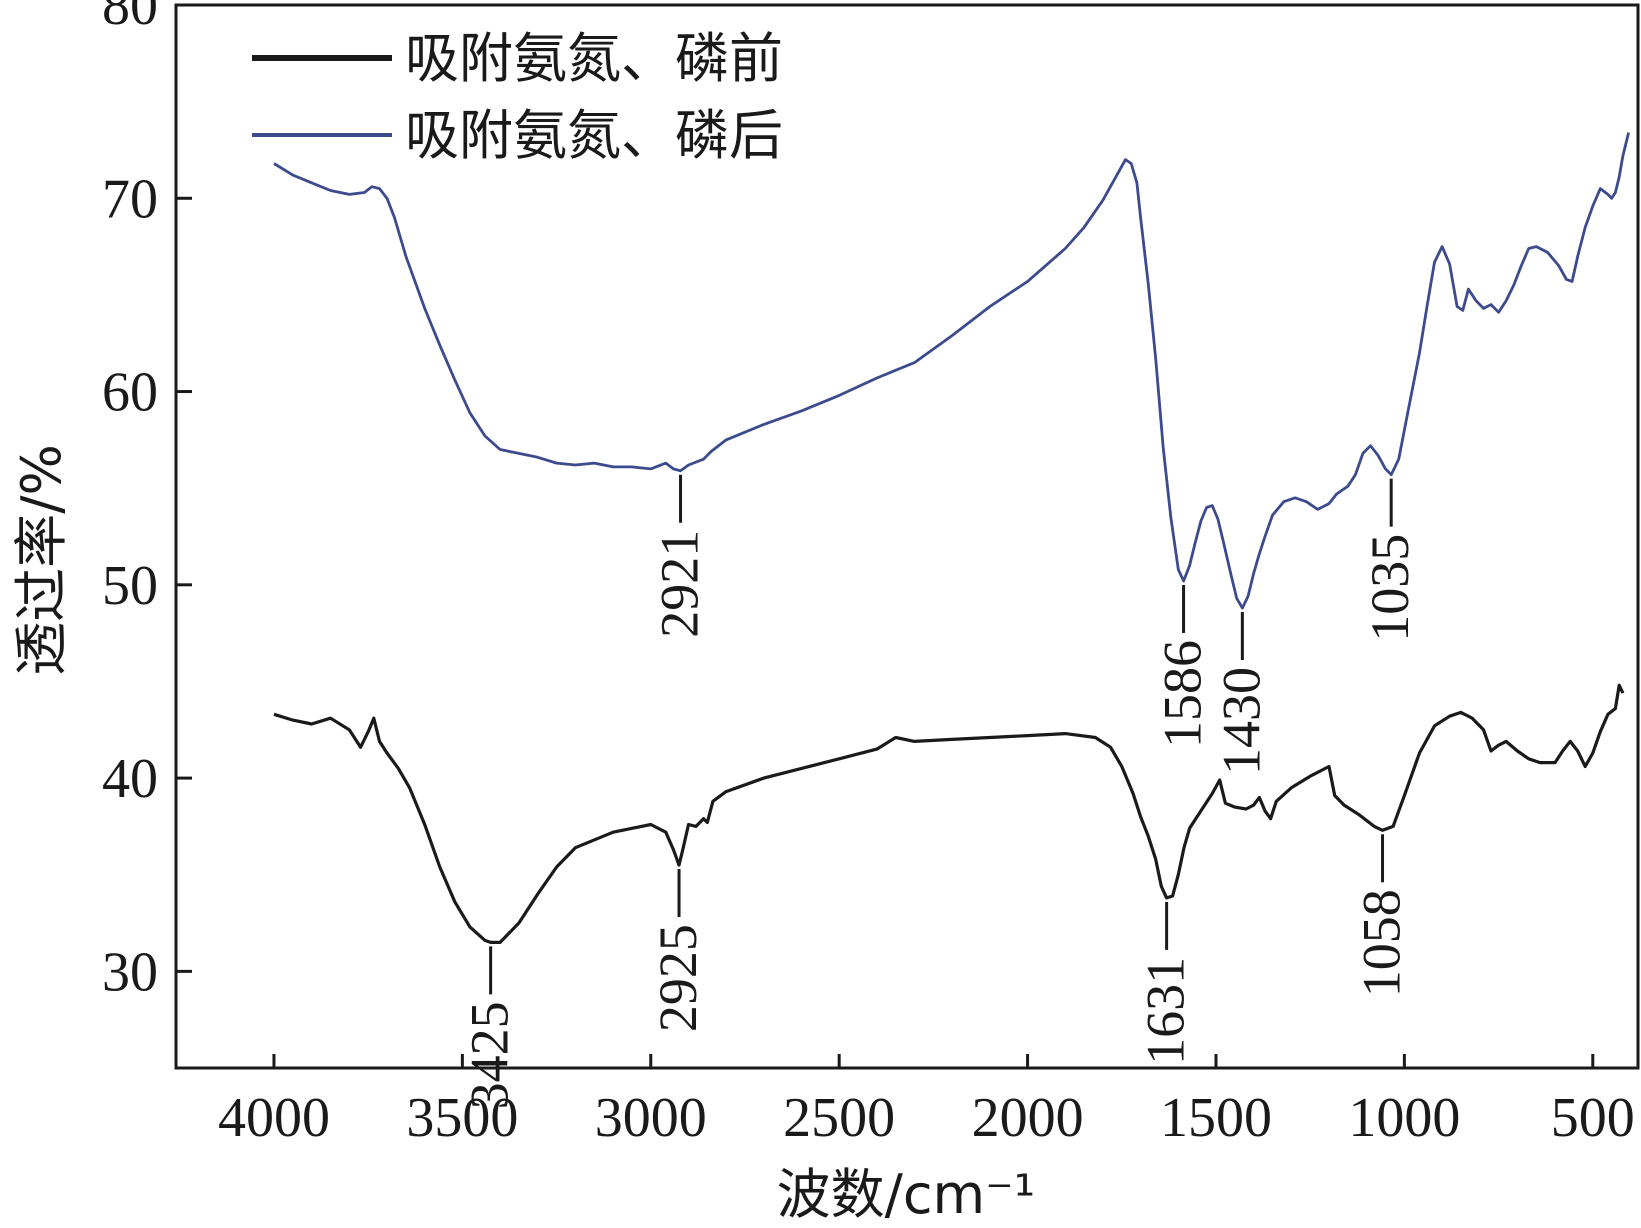 This screenshot has height=1228, width=1641. What do you see at coordinates (678, 978) in the screenshot?
I see `annotation-label-2925: 2925` at bounding box center [678, 978].